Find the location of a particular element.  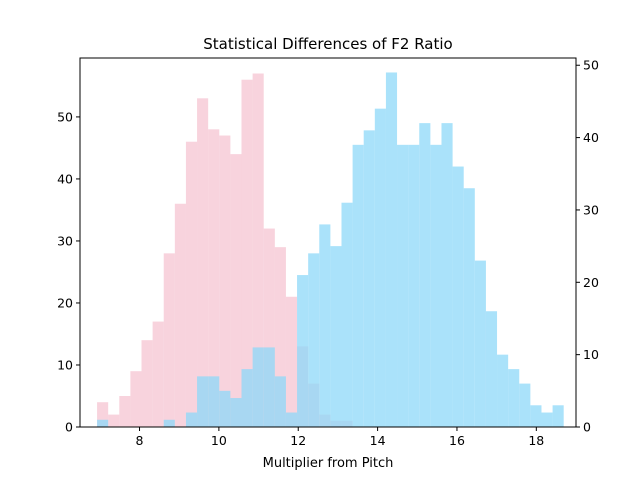

x-tick-label: 10 is located at coordinates (219, 440).